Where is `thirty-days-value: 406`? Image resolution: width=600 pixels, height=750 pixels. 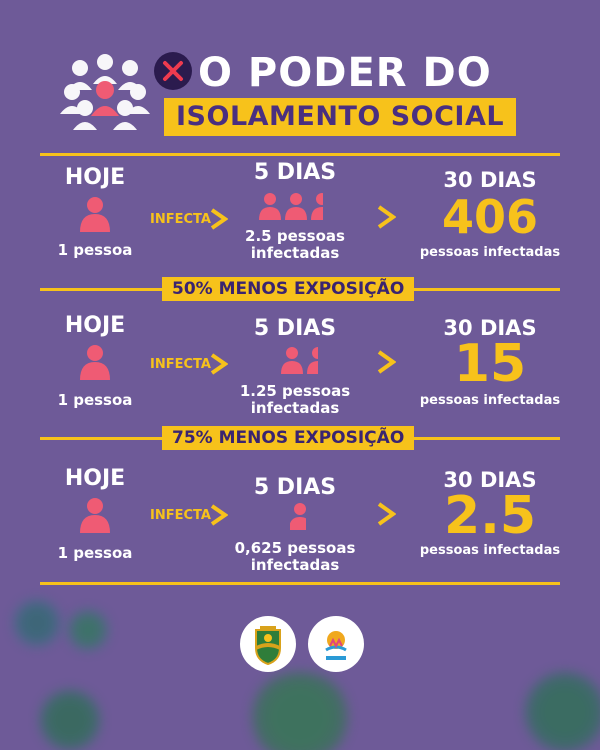
thirty-days-value: 406 is located at coordinates (490, 217).